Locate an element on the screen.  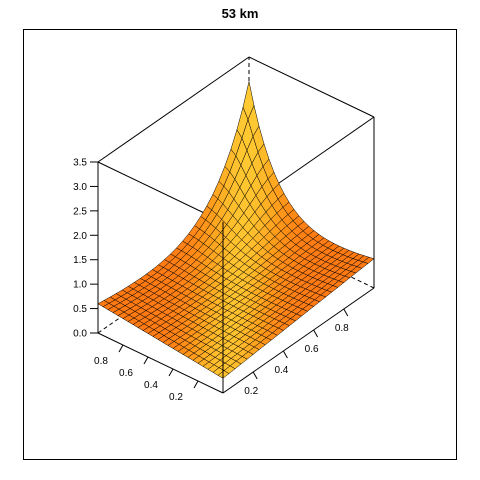
y-tick-label: 0.2 is located at coordinates (176, 397).